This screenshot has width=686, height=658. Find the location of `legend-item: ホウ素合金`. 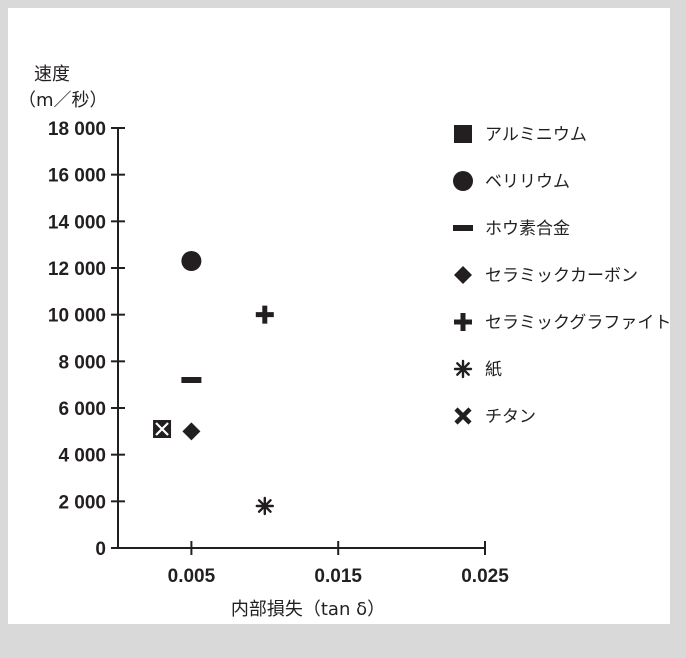

legend-item: ホウ素合金 is located at coordinates (511, 229).